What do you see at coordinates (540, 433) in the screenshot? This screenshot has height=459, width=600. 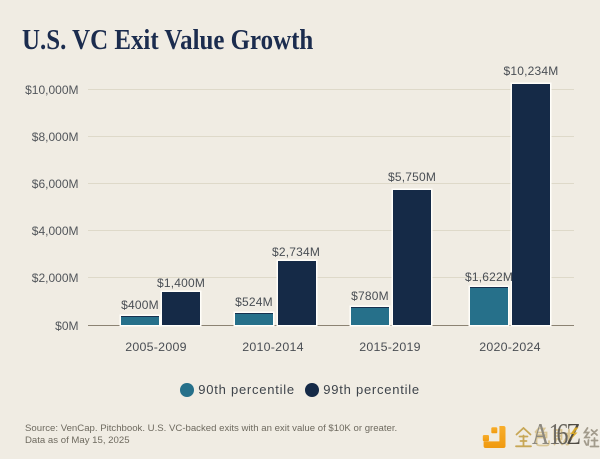 I see `svg-text: A` at bounding box center [540, 433].